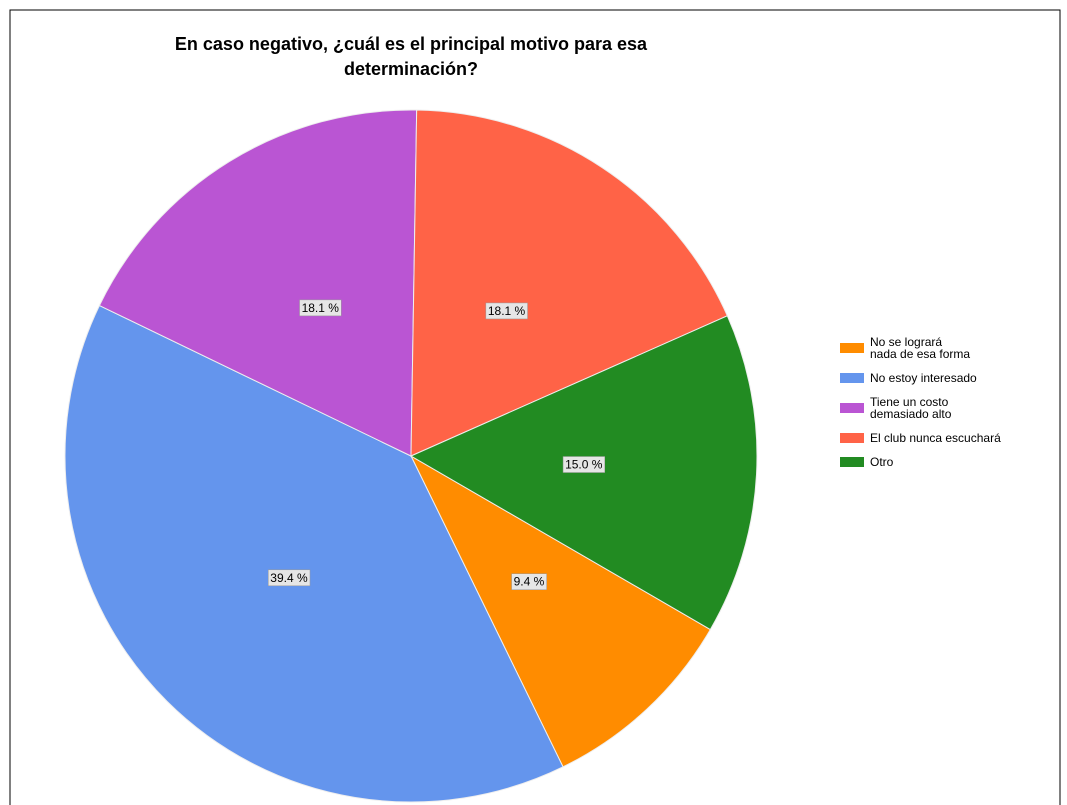 The image size is (1067, 805). I want to click on data-label: 39.4 %, so click(289, 578).